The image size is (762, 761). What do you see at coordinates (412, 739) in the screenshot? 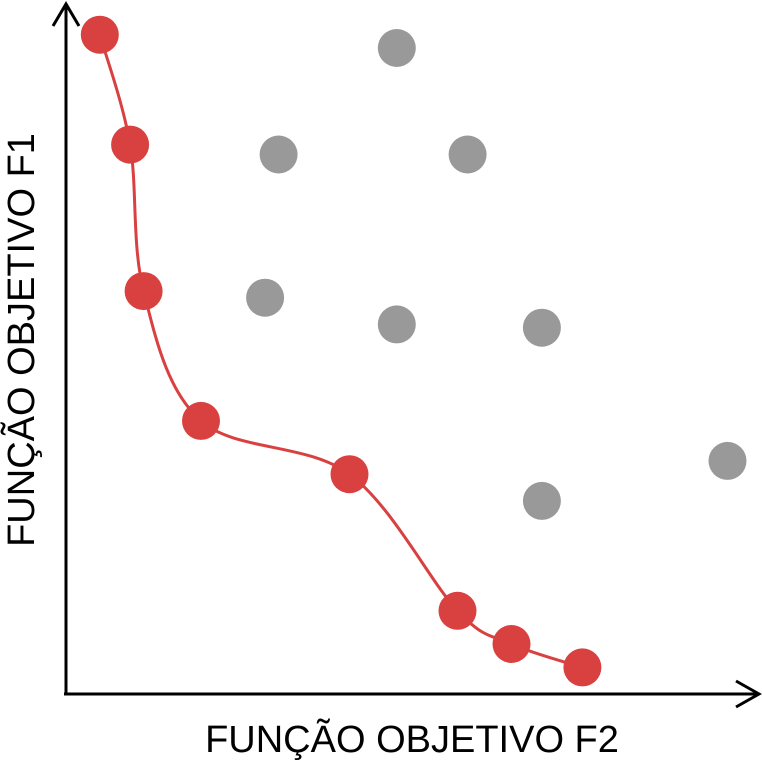
I see `x-axis-label: FUNÇÃO OBJETIVO F2` at bounding box center [412, 739].